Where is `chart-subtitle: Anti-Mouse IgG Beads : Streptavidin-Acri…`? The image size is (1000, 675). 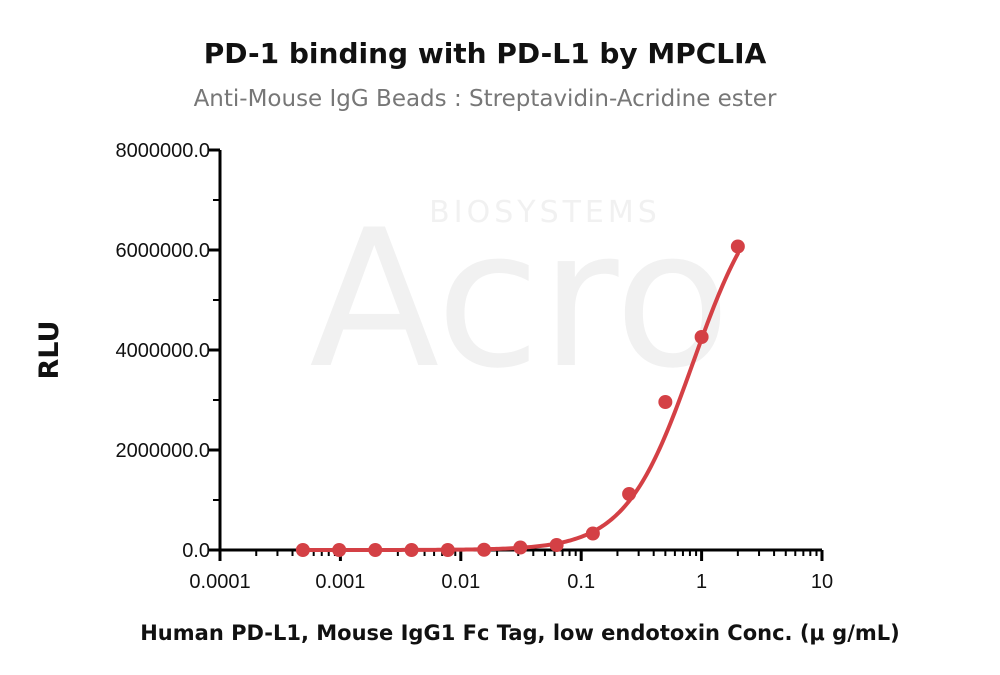
chart-subtitle: Anti-Mouse IgG Beads : Streptavidin-Acri… is located at coordinates (485, 99).